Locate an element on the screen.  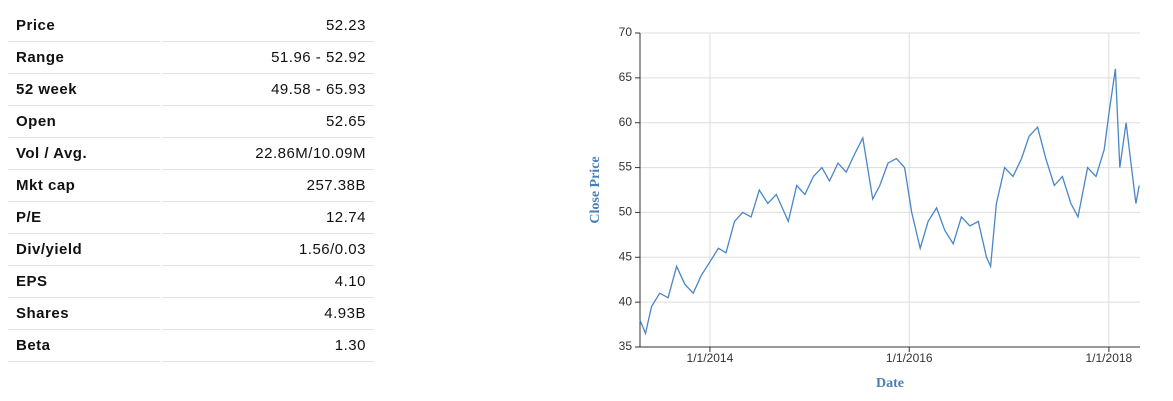
y-axis-label: Close Price is located at coordinates (595, 189).